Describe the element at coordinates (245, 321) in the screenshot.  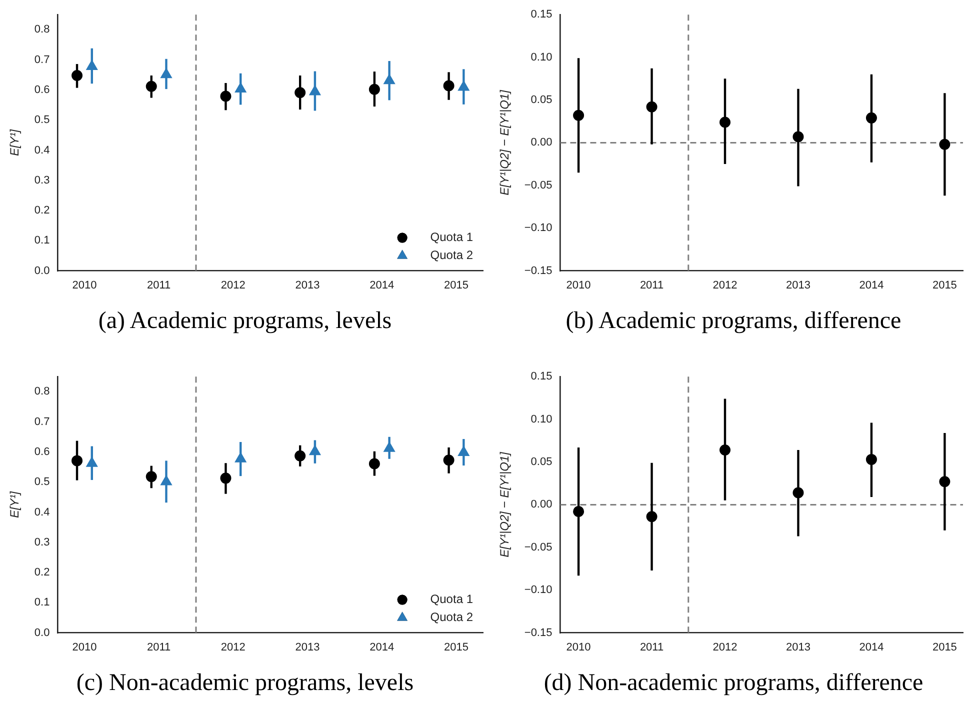
I see `text: (a) Academic programs, levels` at that location.